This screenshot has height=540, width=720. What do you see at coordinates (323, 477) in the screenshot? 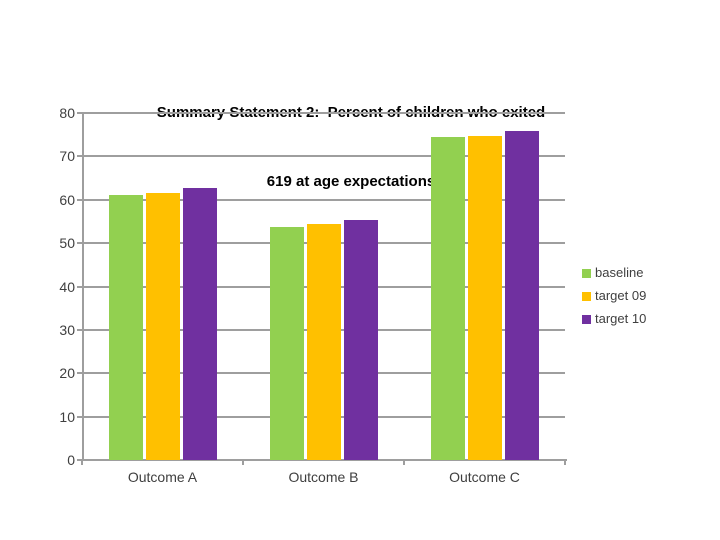
I see `x-label-Outcome-B: Outcome B` at bounding box center [323, 477].